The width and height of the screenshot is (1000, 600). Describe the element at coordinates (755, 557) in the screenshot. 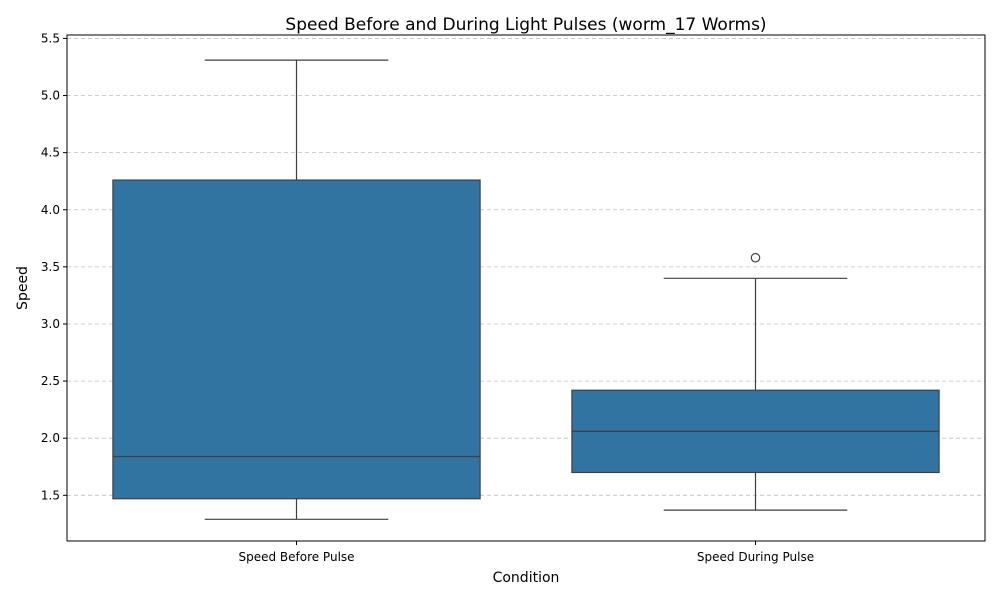

I see `x-tick-label: Speed During Pulse` at that location.